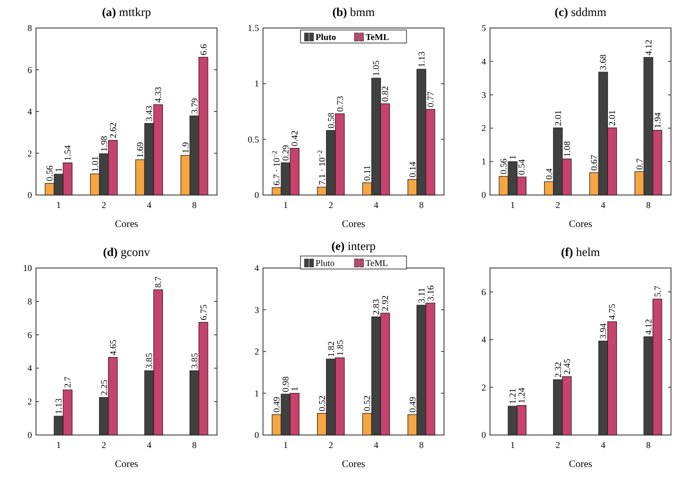 The height and width of the screenshot is (479, 681). Describe the element at coordinates (326, 263) in the screenshot. I see `legend-label: Pluto` at that location.